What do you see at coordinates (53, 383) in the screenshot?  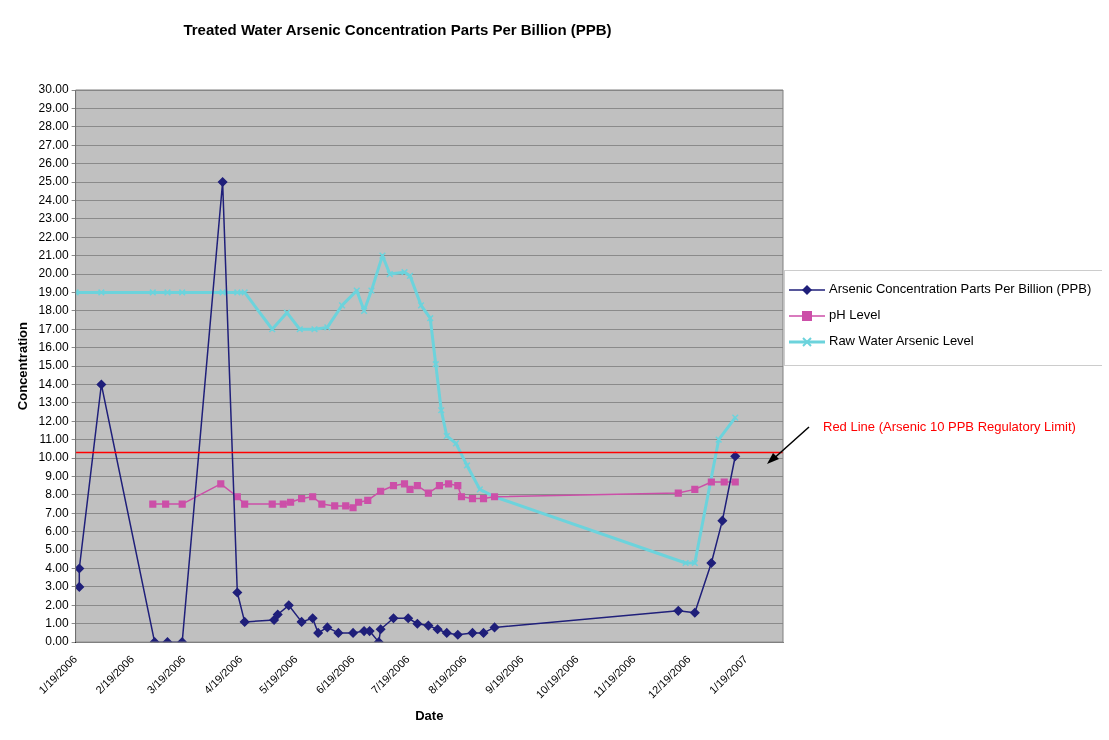 I see `y-tick-label: 14.00` at bounding box center [53, 383].